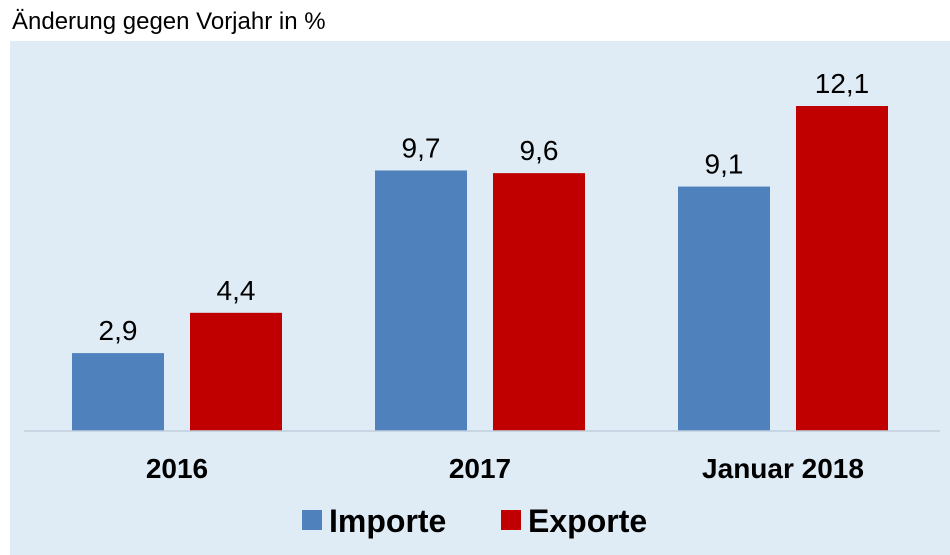 This screenshot has height=555, width=950. What do you see at coordinates (474, 521) in the screenshot?
I see `legend: Importe Exporte` at bounding box center [474, 521].